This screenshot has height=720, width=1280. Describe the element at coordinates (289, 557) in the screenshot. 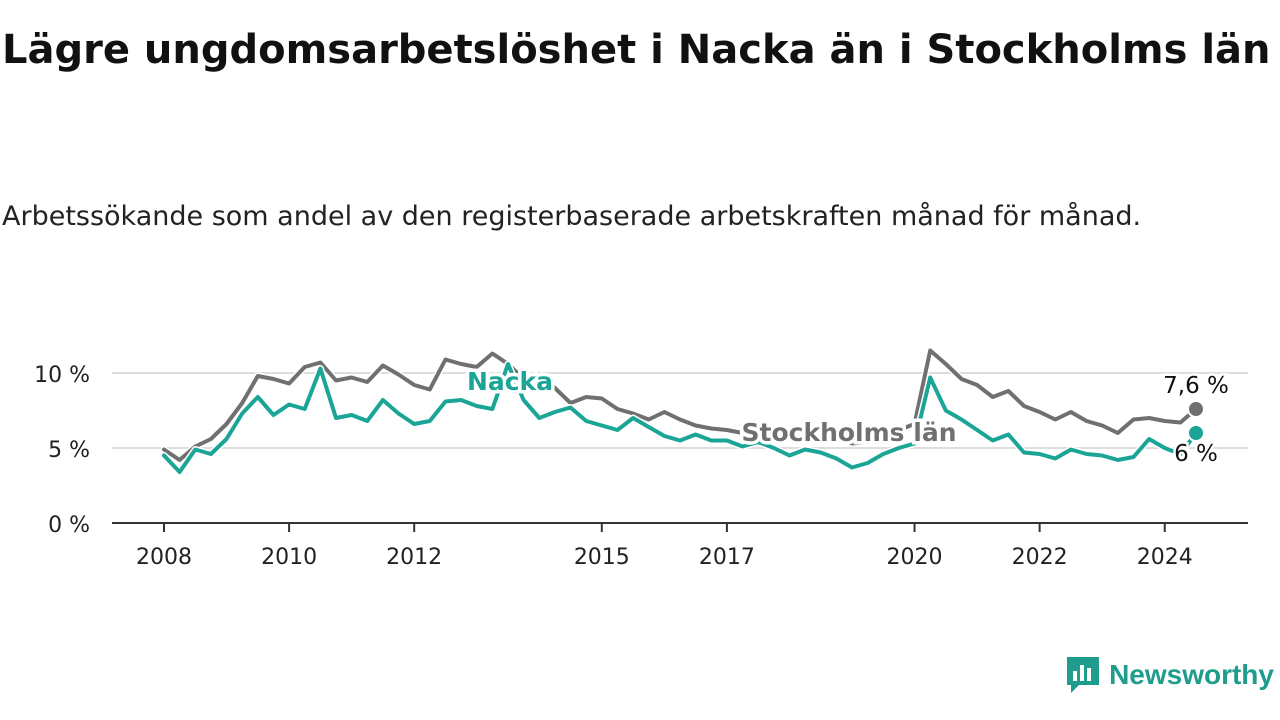

I see `x-tick-label: 2010` at that location.